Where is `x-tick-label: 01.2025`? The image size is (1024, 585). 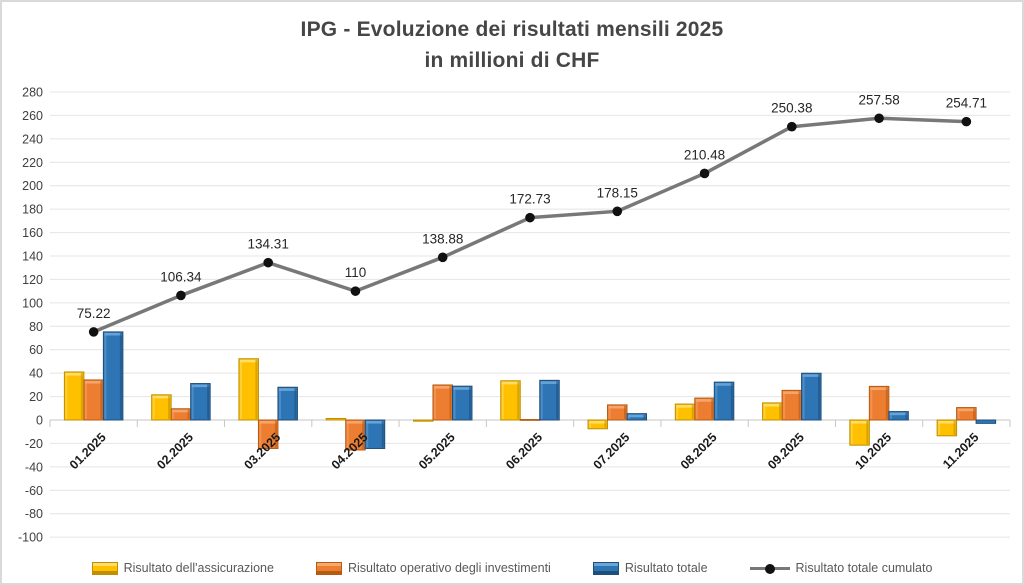
x-tick-label: 01.2025 is located at coordinates (88, 451).